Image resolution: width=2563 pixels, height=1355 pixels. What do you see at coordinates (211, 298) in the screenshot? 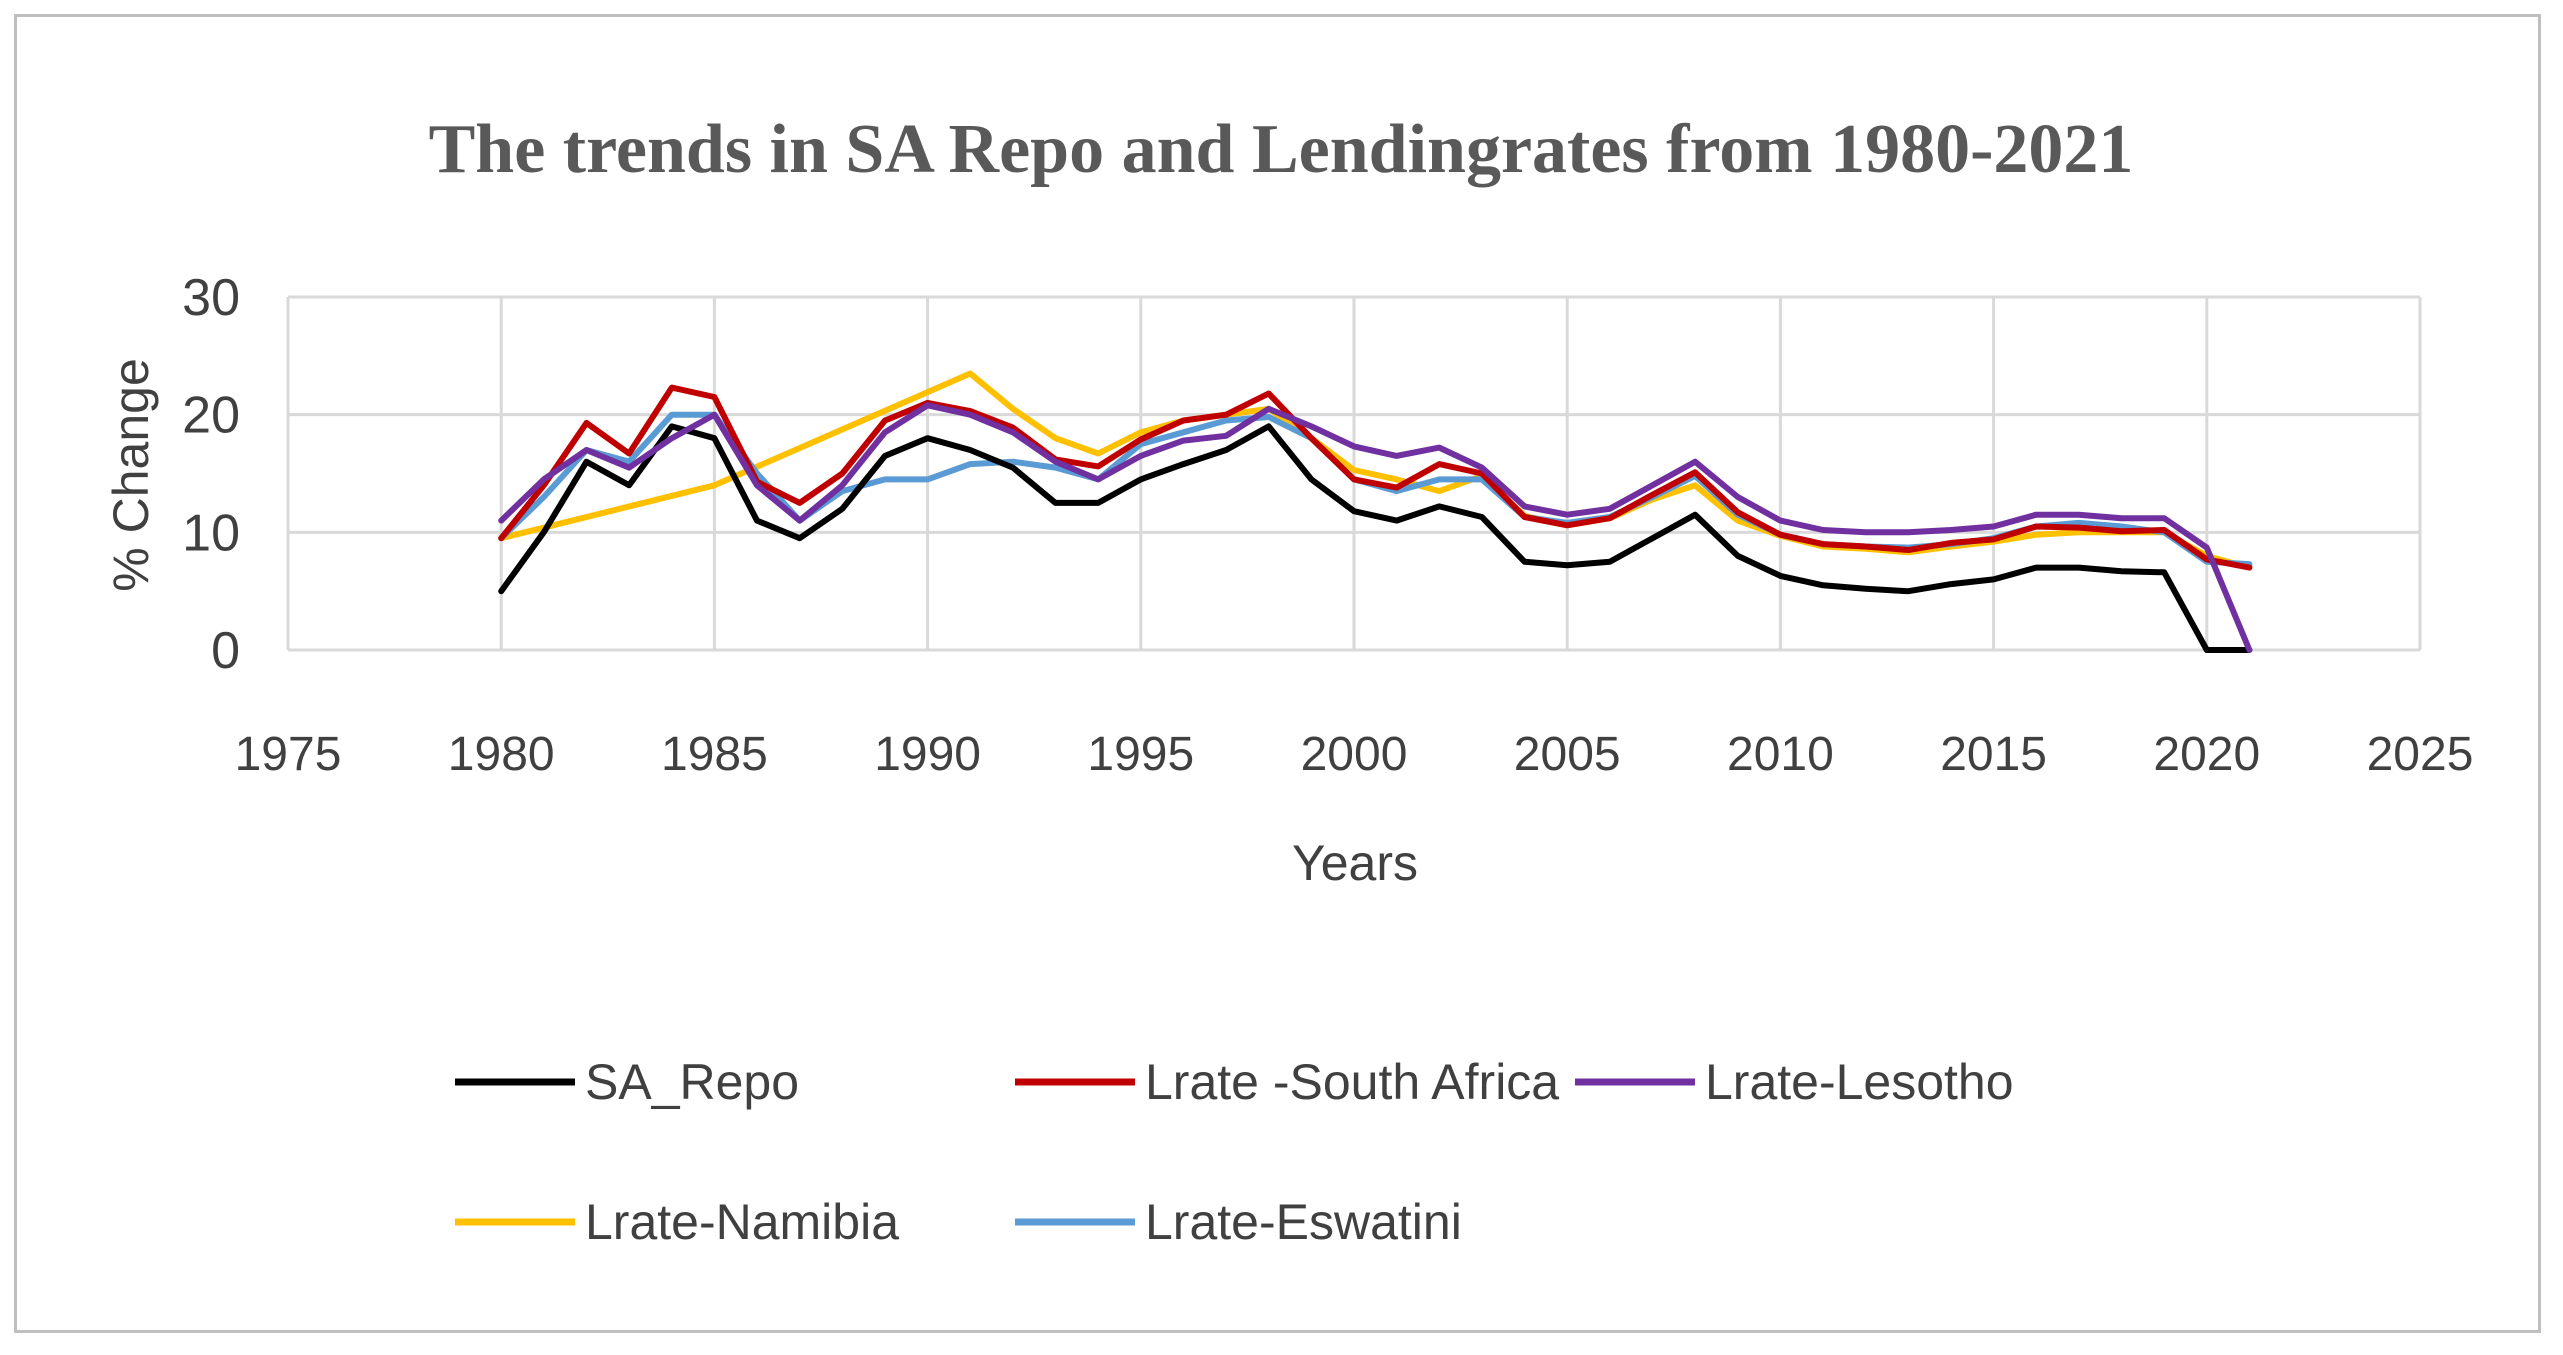
I see `y-tick-label: 30` at bounding box center [211, 298].